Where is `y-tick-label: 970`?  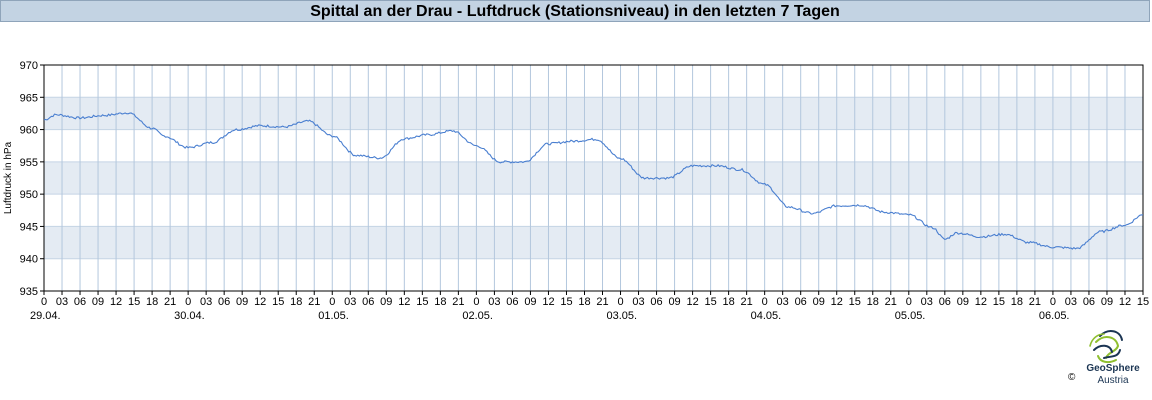
y-tick-label: 970 is located at coordinates (29, 66).